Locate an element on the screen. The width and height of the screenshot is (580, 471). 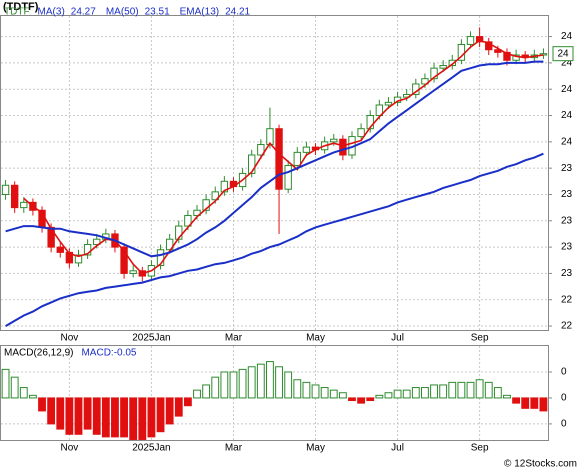
x-tick-label: Mar is located at coordinates (234, 448).